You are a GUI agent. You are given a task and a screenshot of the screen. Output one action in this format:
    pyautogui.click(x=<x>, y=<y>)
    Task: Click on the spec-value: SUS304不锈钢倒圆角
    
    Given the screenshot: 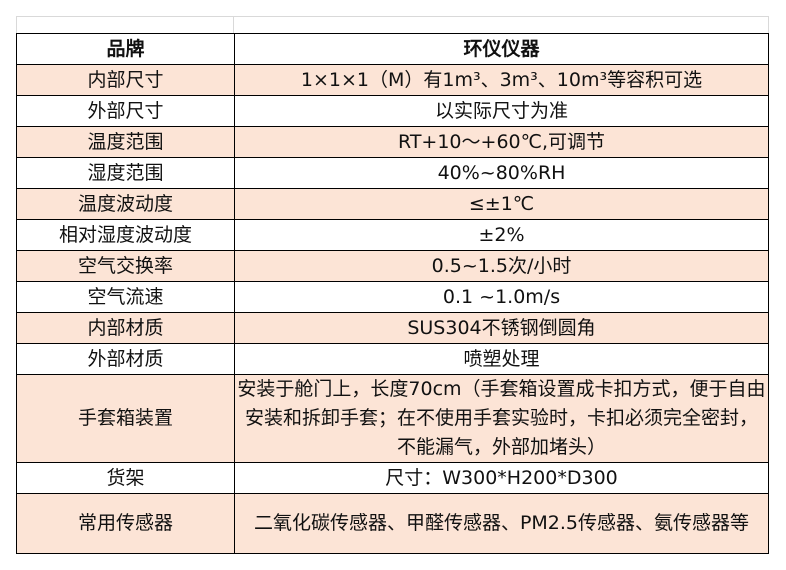 What is the action you would take?
    pyautogui.click(x=501, y=328)
    